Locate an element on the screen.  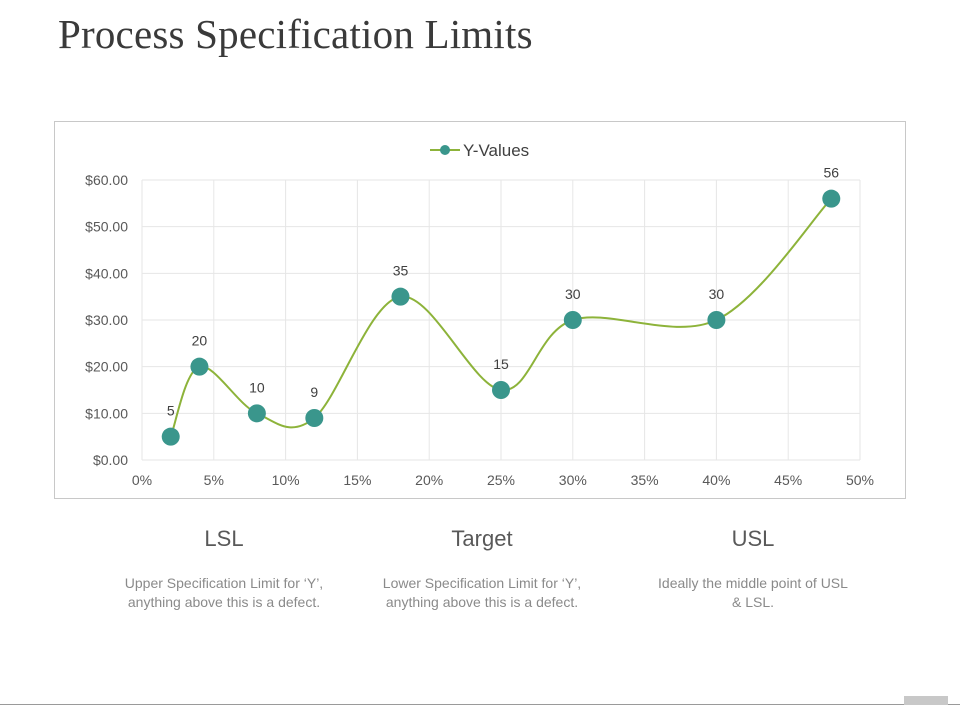
data-label: 5 is located at coordinates (171, 411).